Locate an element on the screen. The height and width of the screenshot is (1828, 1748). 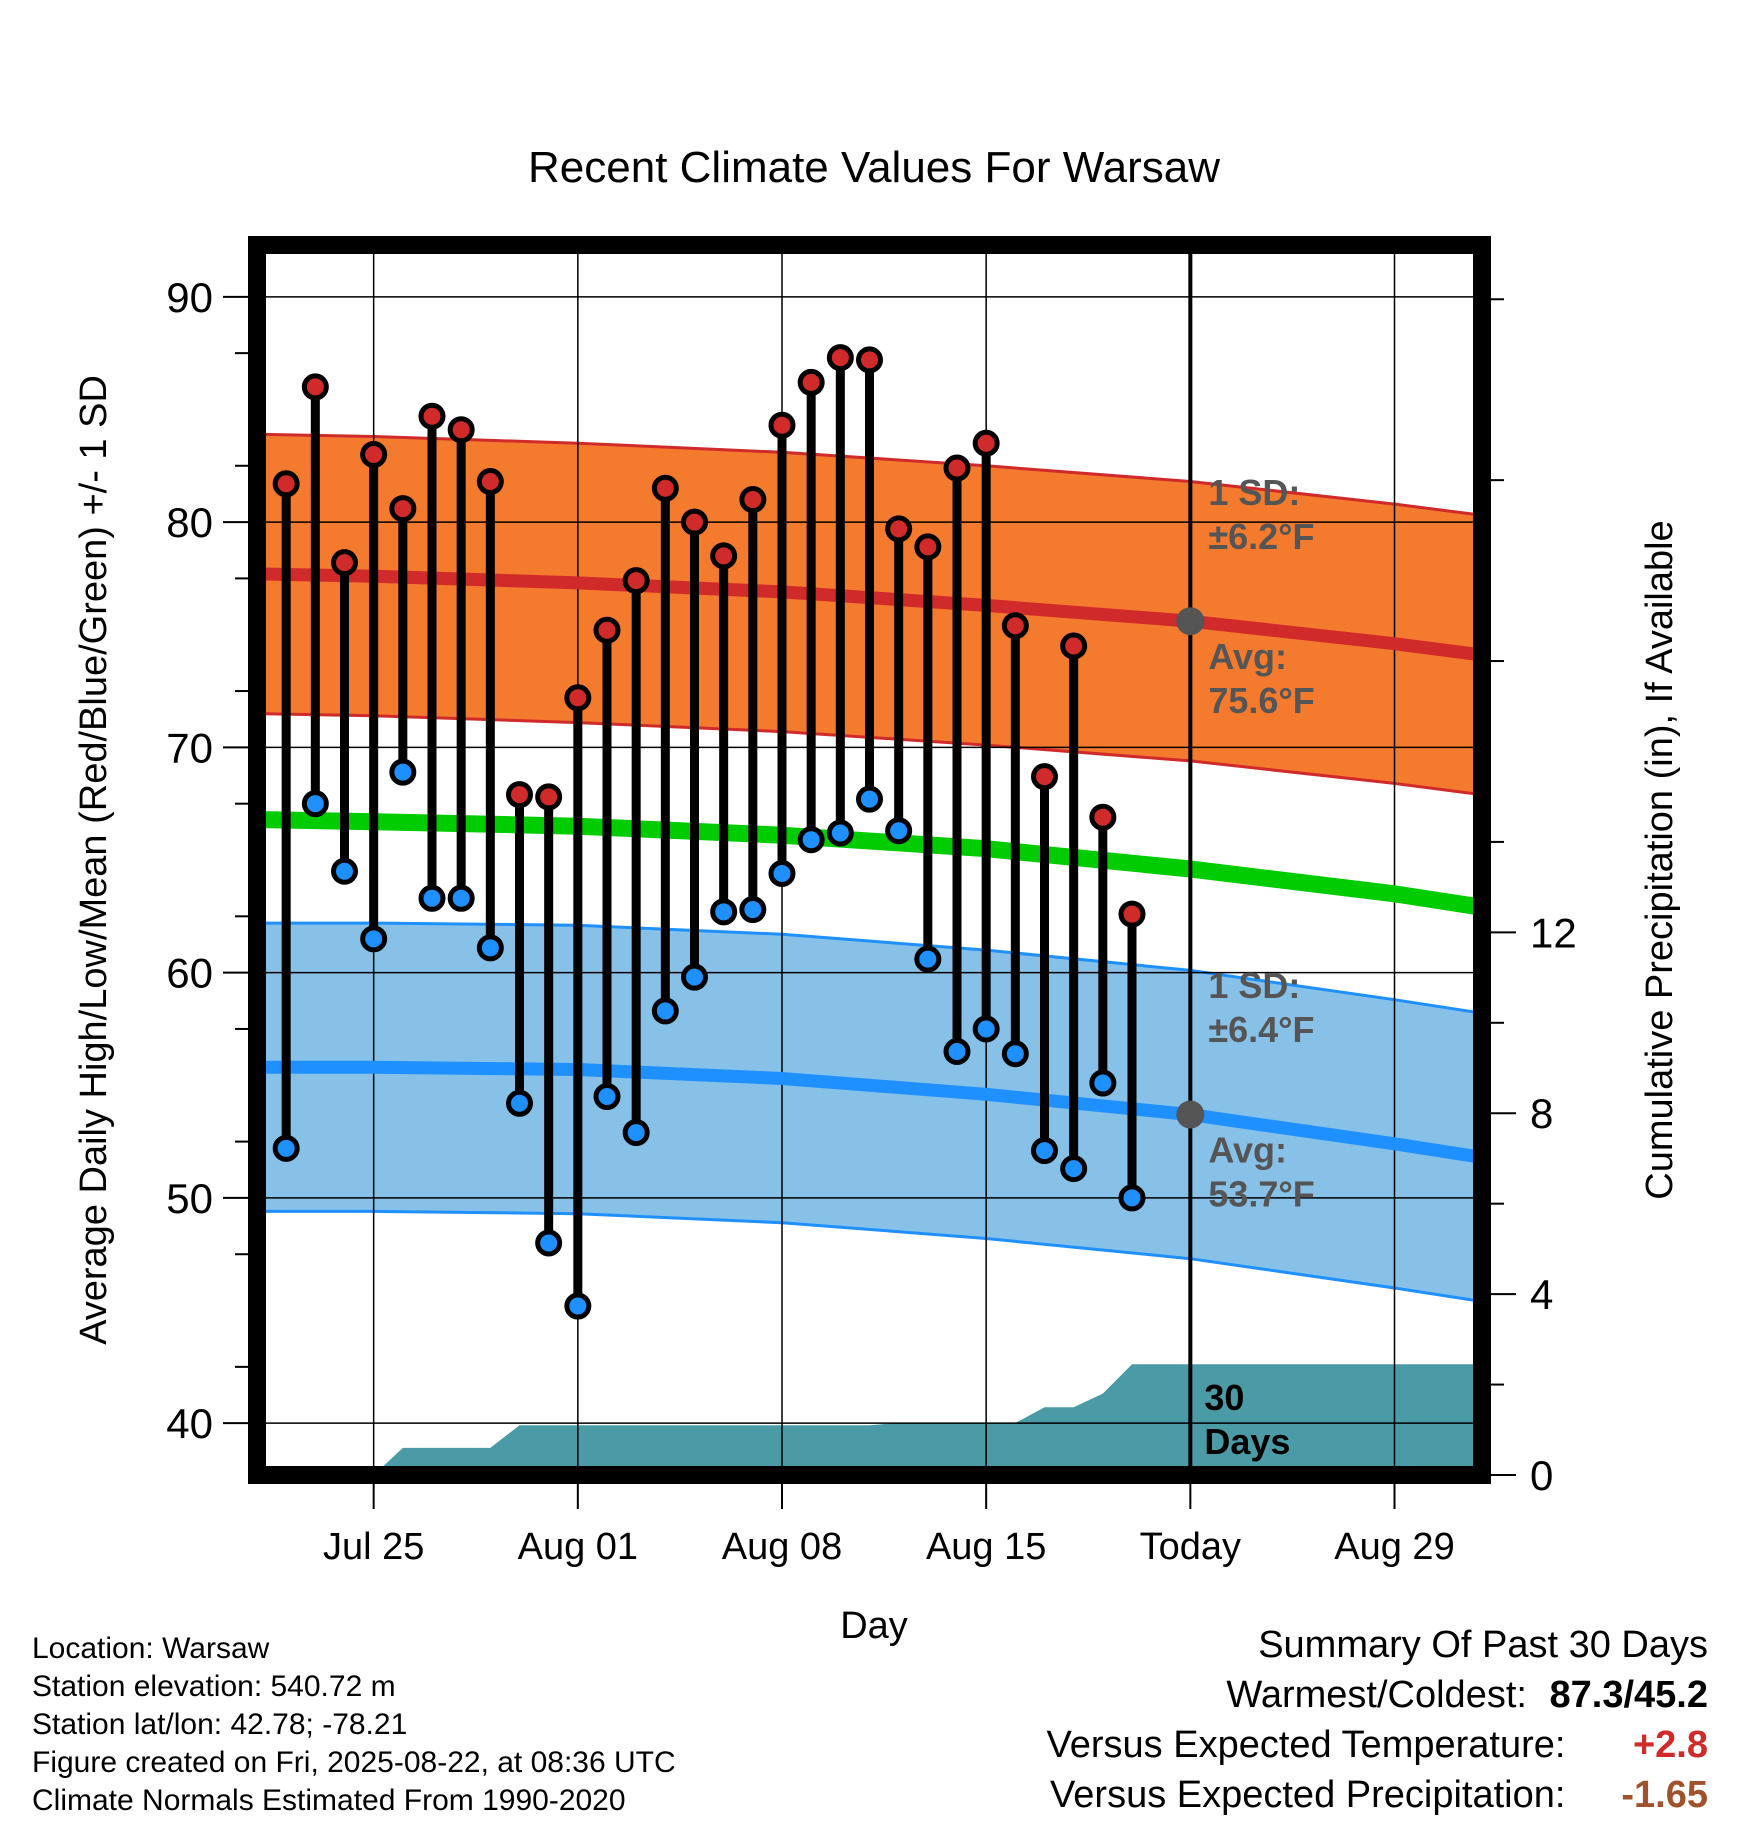
warmest-coldest-value: 87.3/45.2 is located at coordinates (1628, 1695).